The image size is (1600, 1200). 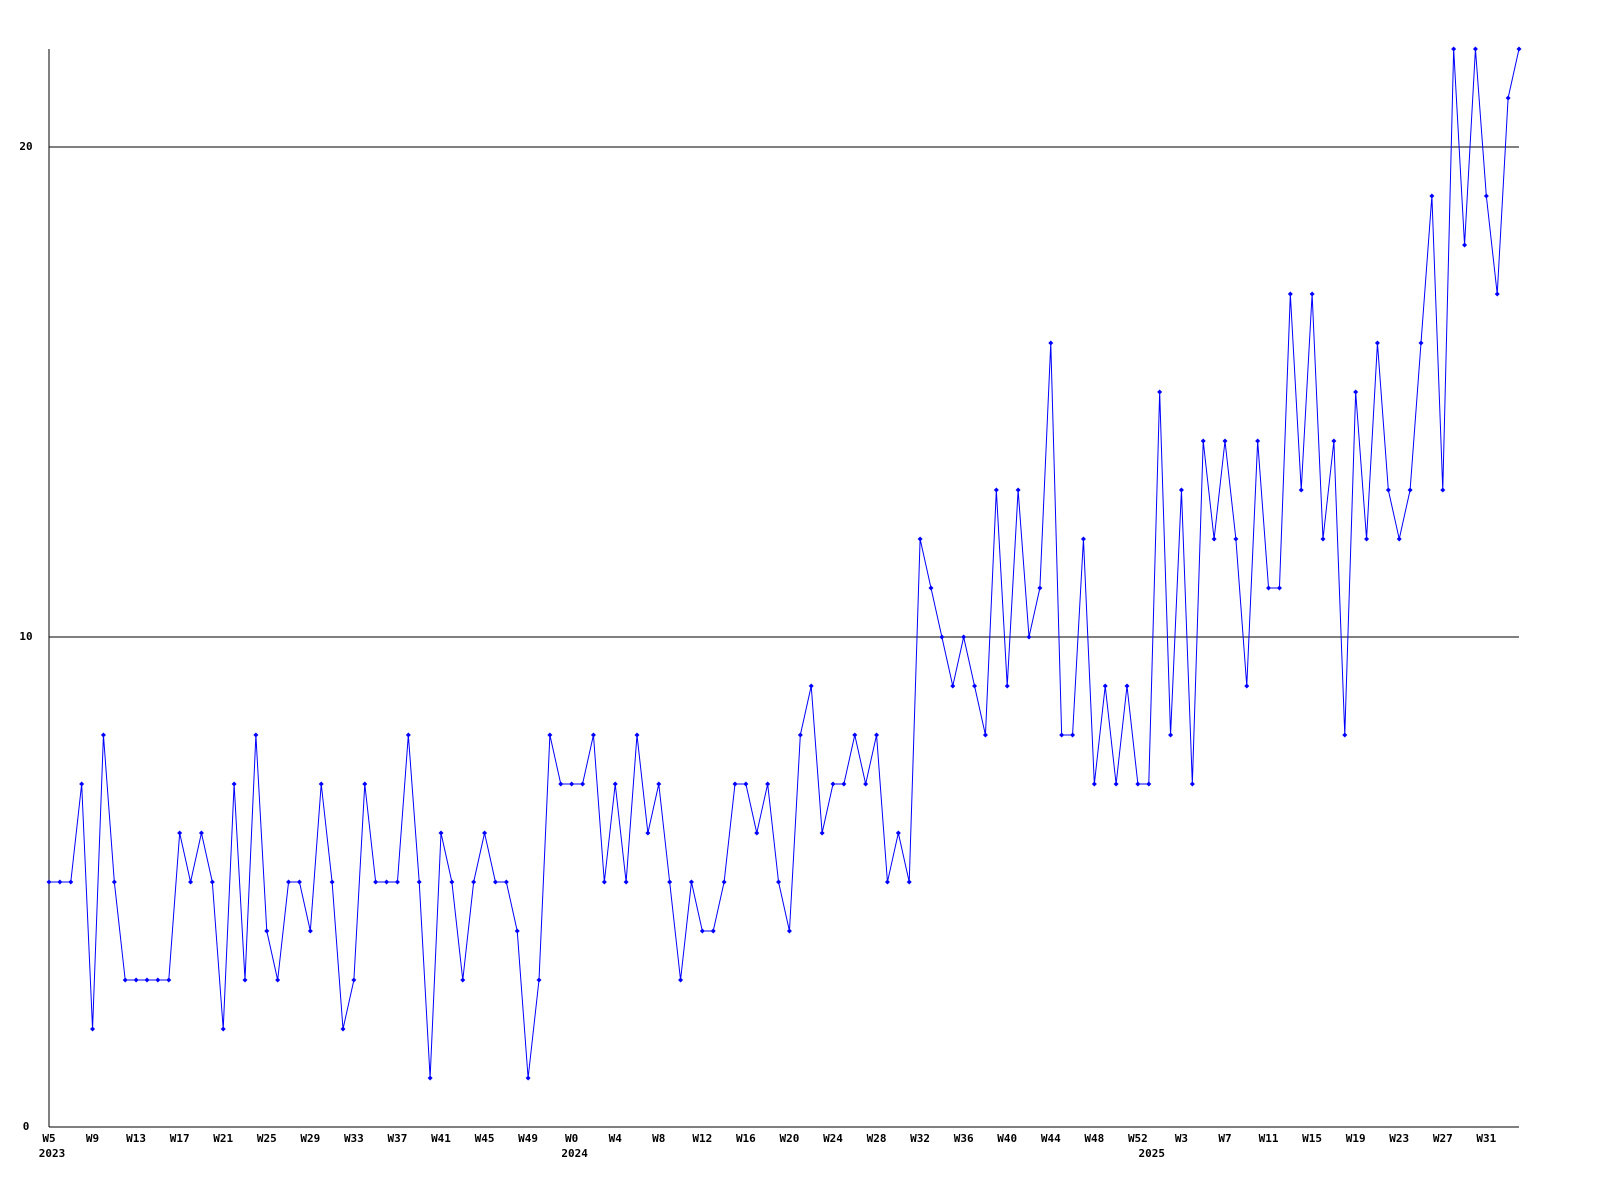 I want to click on x-tick-label: W12, so click(x=702, y=1138).